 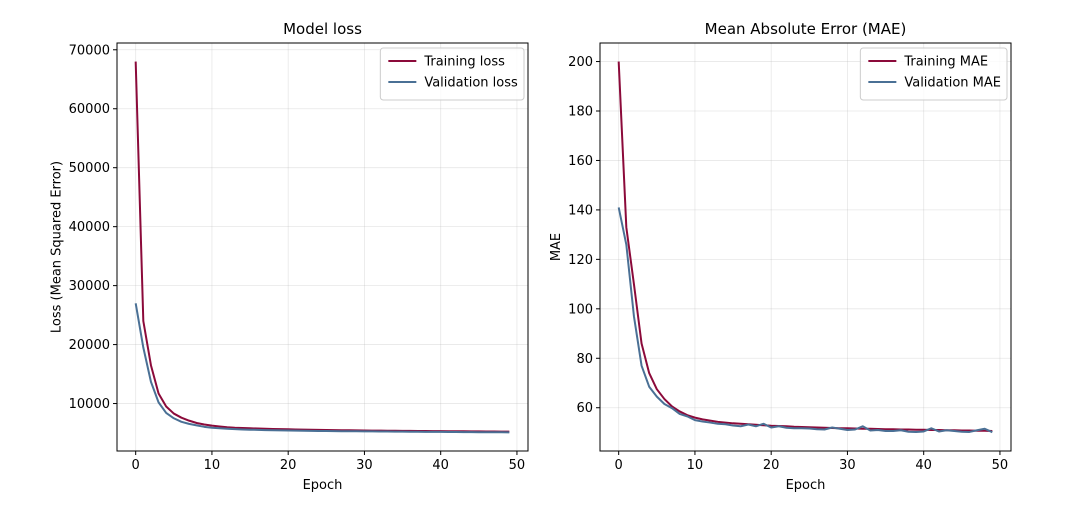 What do you see at coordinates (1000, 465) in the screenshot?
I see `mae-x-tick-label: 50` at bounding box center [1000, 465].